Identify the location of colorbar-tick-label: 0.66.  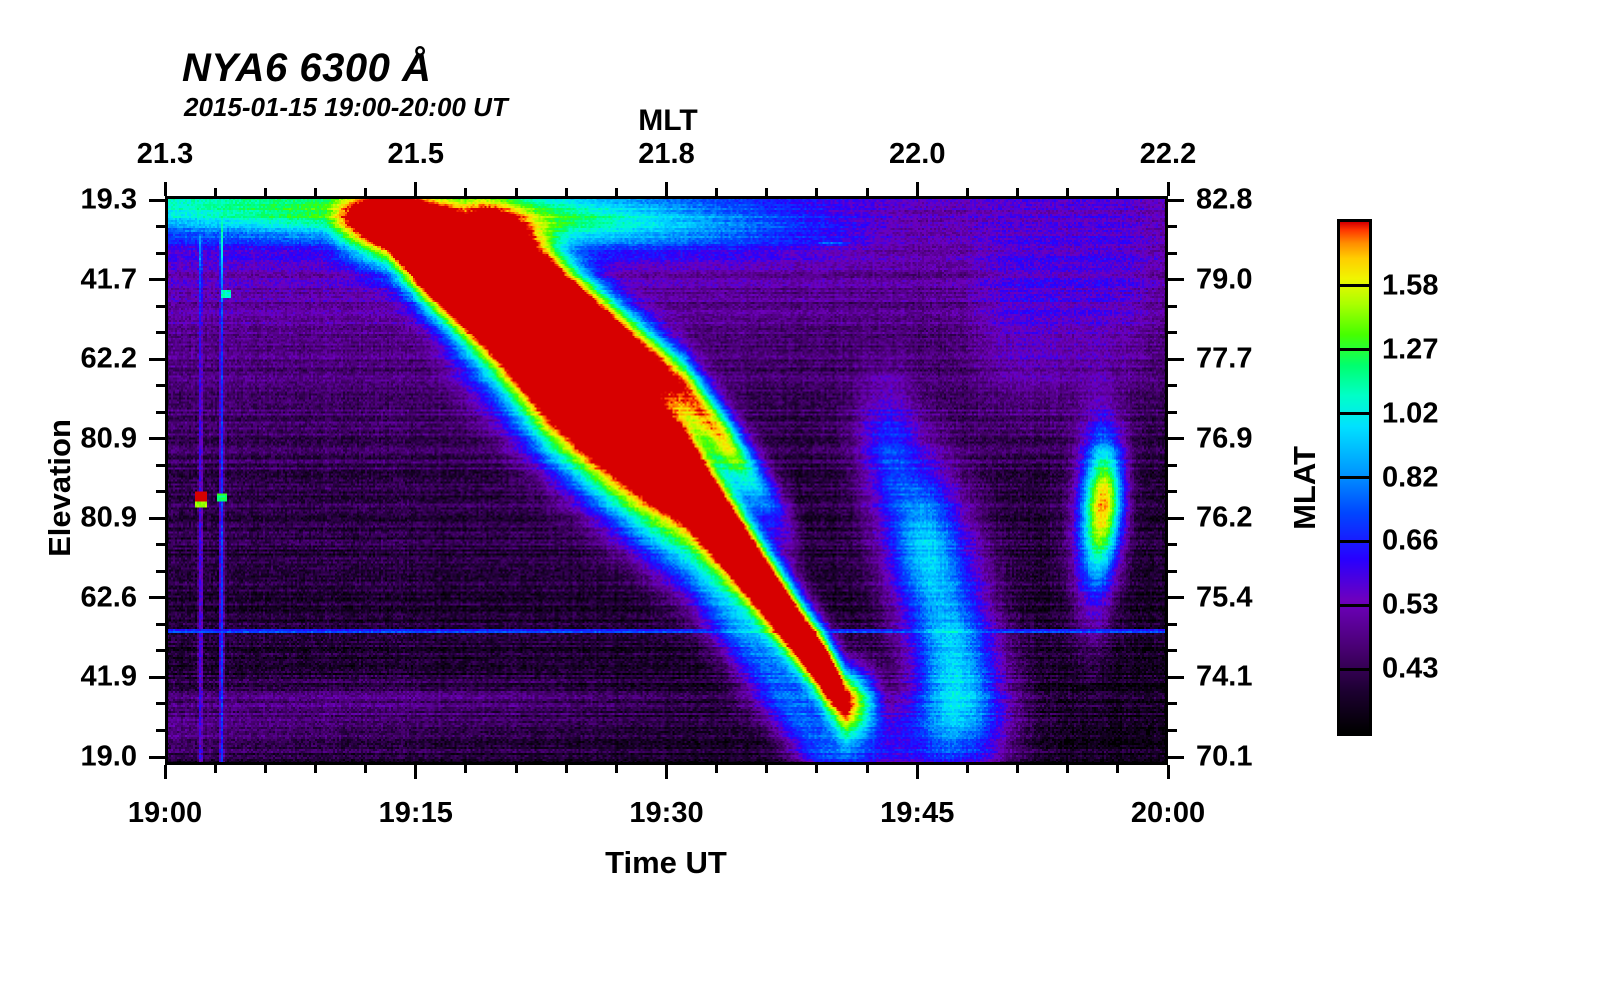
(1410, 540).